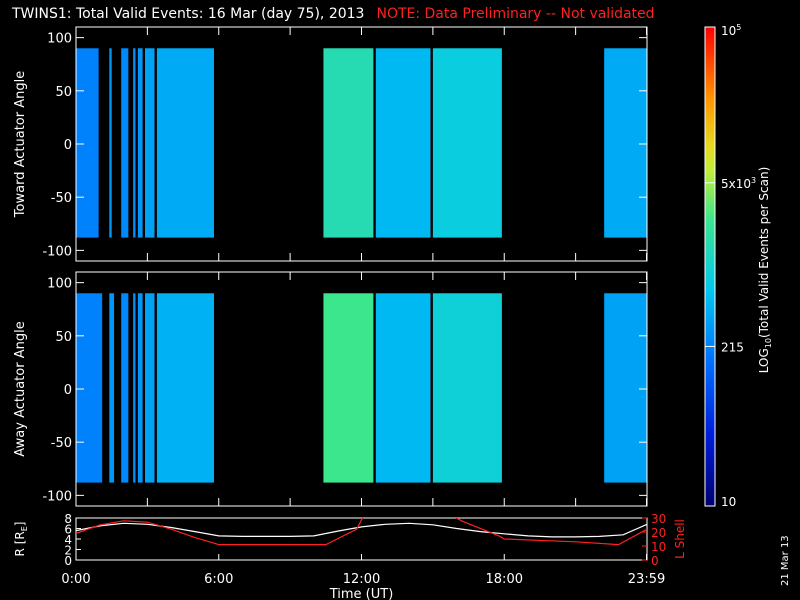 The width and height of the screenshot is (800, 600). Describe the element at coordinates (61, 198) in the screenshot. I see `top-panel-ytick-label-1: -50` at that location.